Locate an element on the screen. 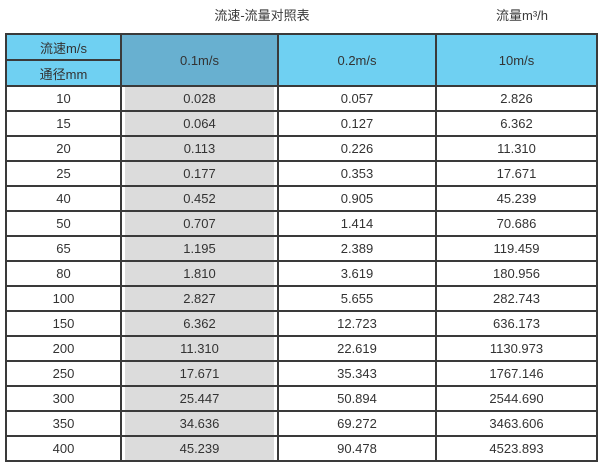  diameter-cell: 25 is located at coordinates (63, 173).